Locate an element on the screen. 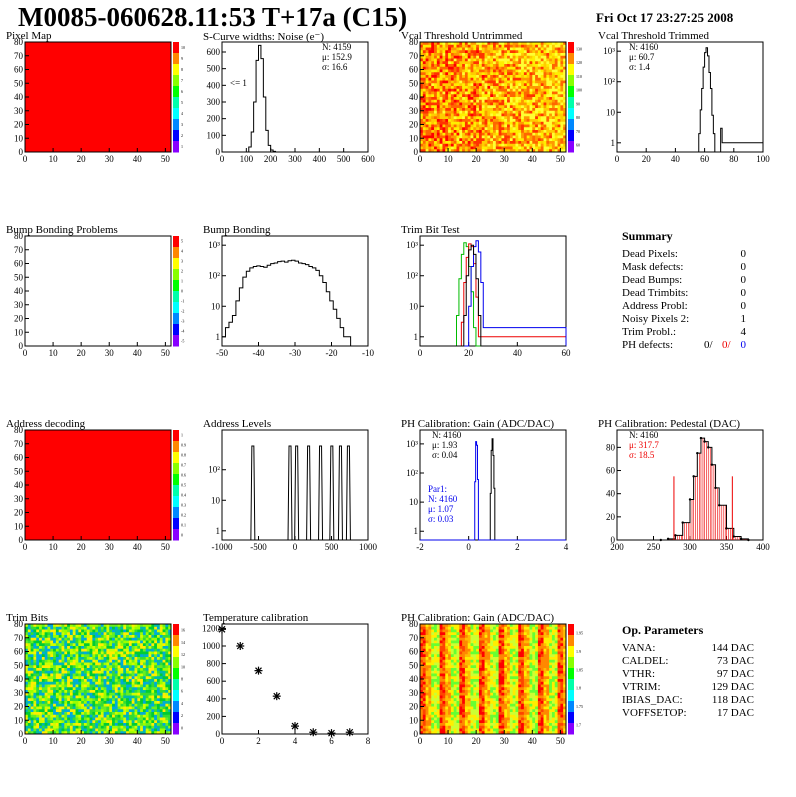  stats-line: μ: 1.07 is located at coordinates (441, 509).